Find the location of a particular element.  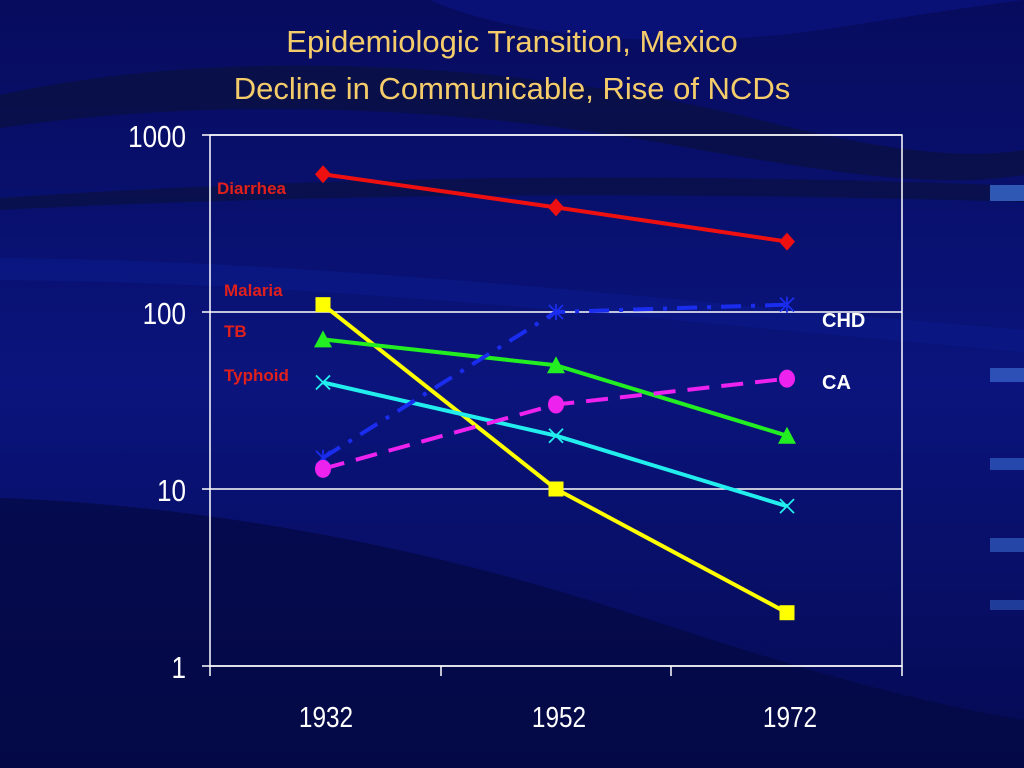

y-tick-label: 1 is located at coordinates (179, 668).